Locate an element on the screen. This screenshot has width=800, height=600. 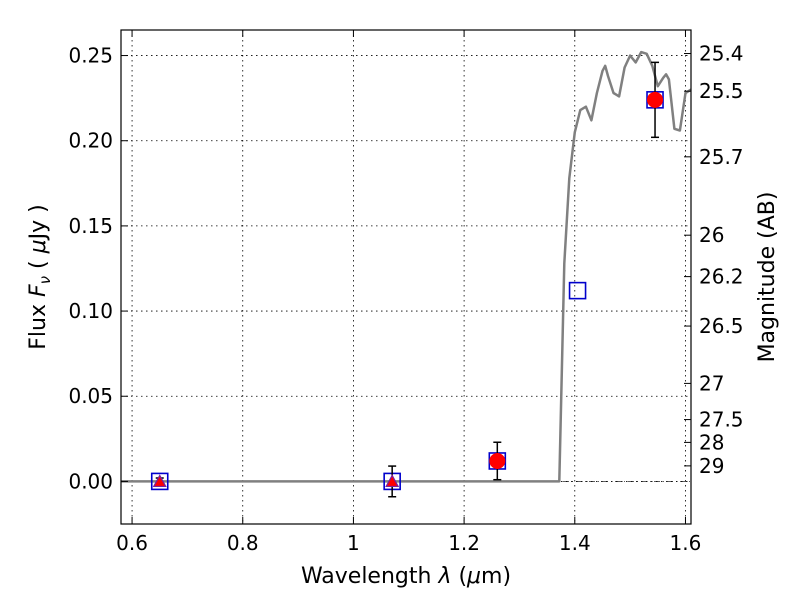
y2-tick-label: 26.5 is located at coordinates (721, 326).